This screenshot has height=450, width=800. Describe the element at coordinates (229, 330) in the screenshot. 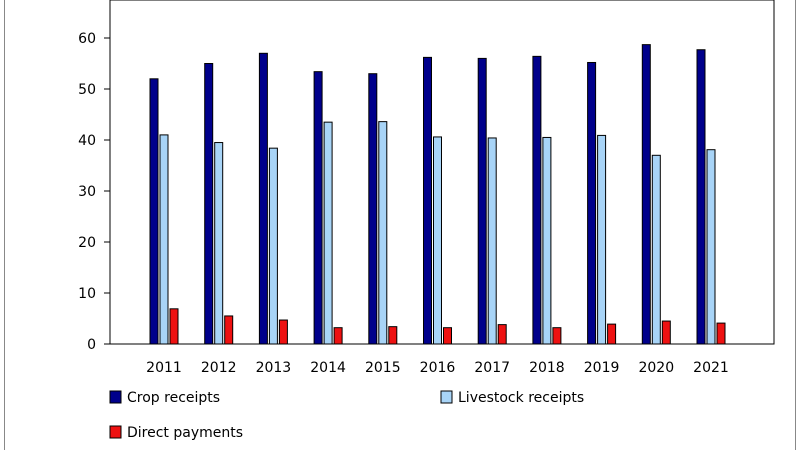

I see `bar-direct-payments-2012` at that location.